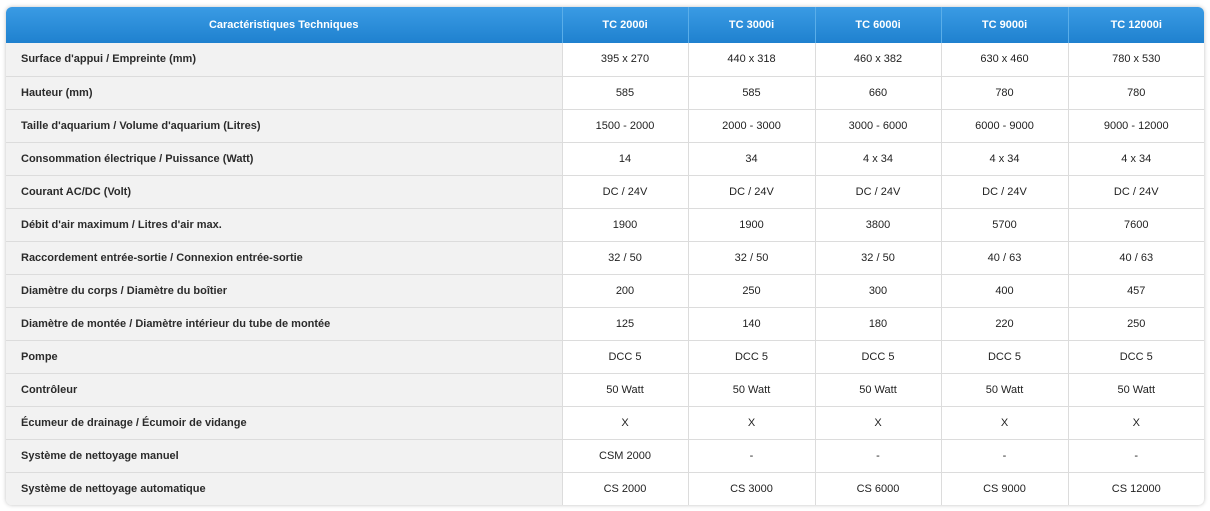 The height and width of the screenshot is (511, 1210). Describe the element at coordinates (751, 158) in the screenshot. I see `table-cell: 34` at that location.